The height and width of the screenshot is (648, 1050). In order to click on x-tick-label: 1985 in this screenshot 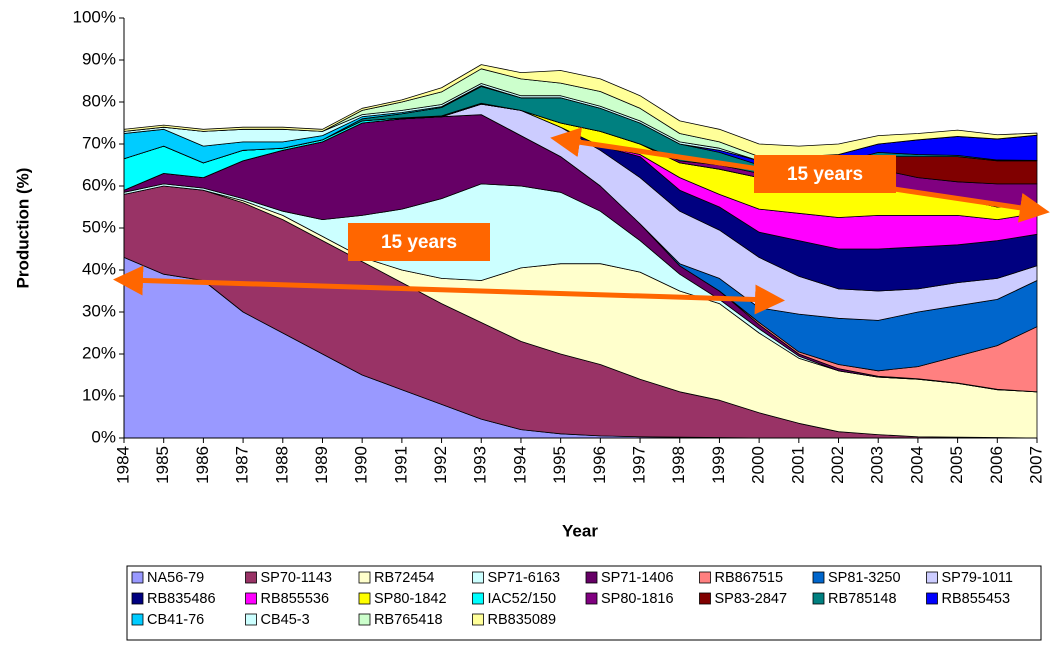, I will do `click(162, 465)`.